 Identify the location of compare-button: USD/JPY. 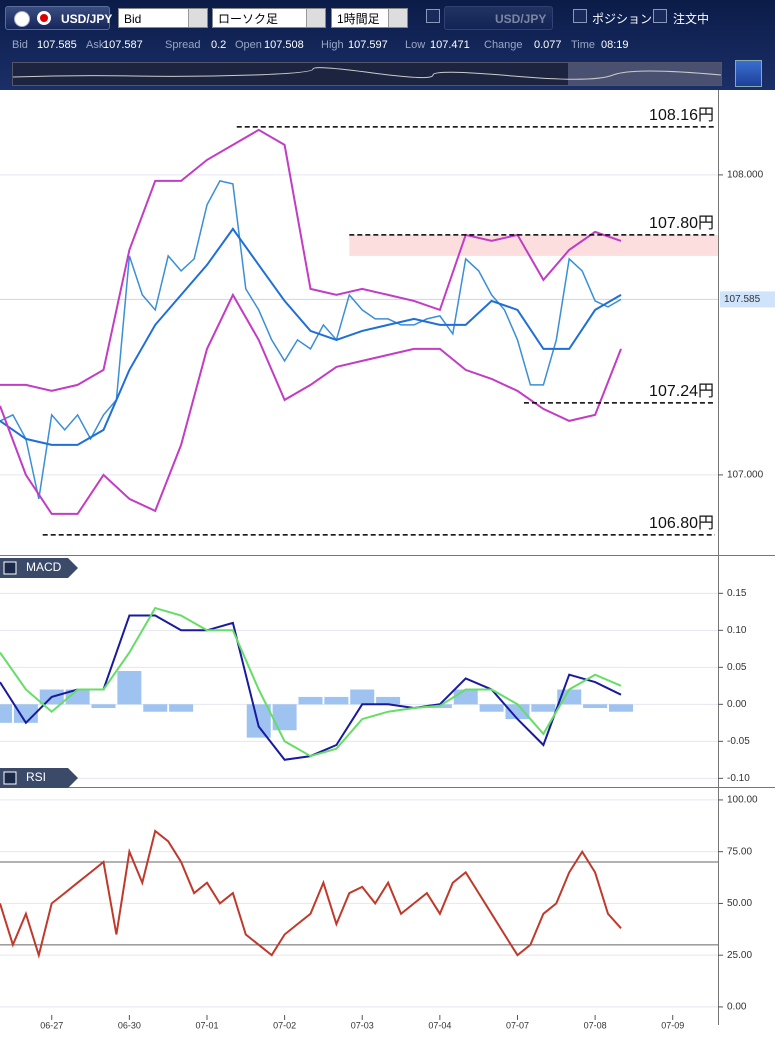
(498, 18).